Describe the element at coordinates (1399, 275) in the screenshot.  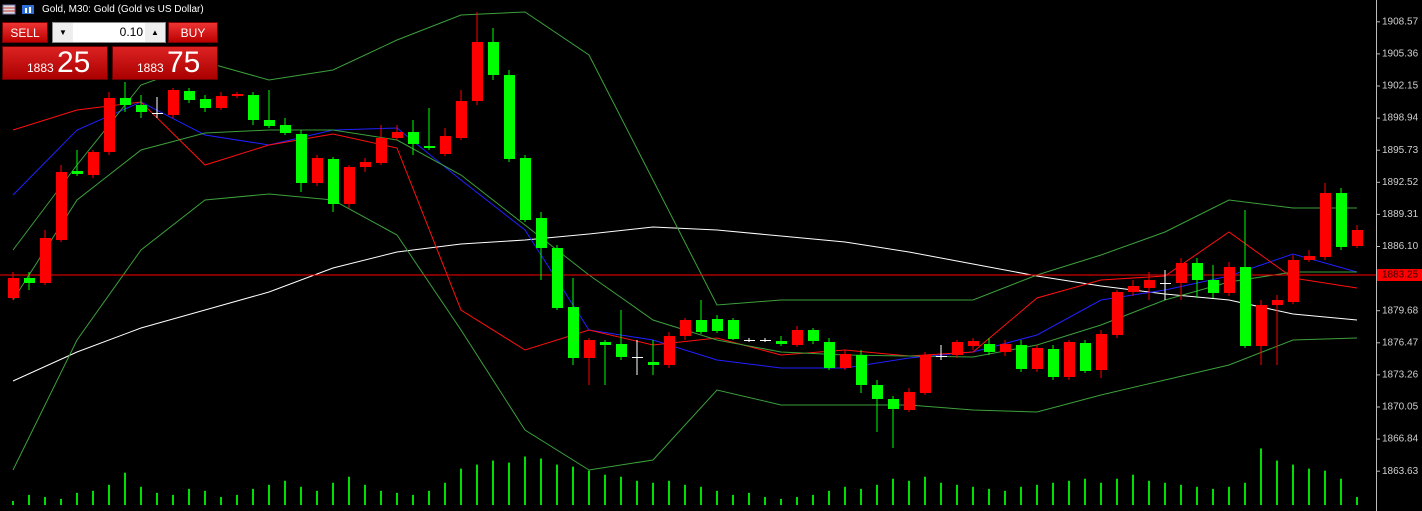
I see `current-price-box` at that location.